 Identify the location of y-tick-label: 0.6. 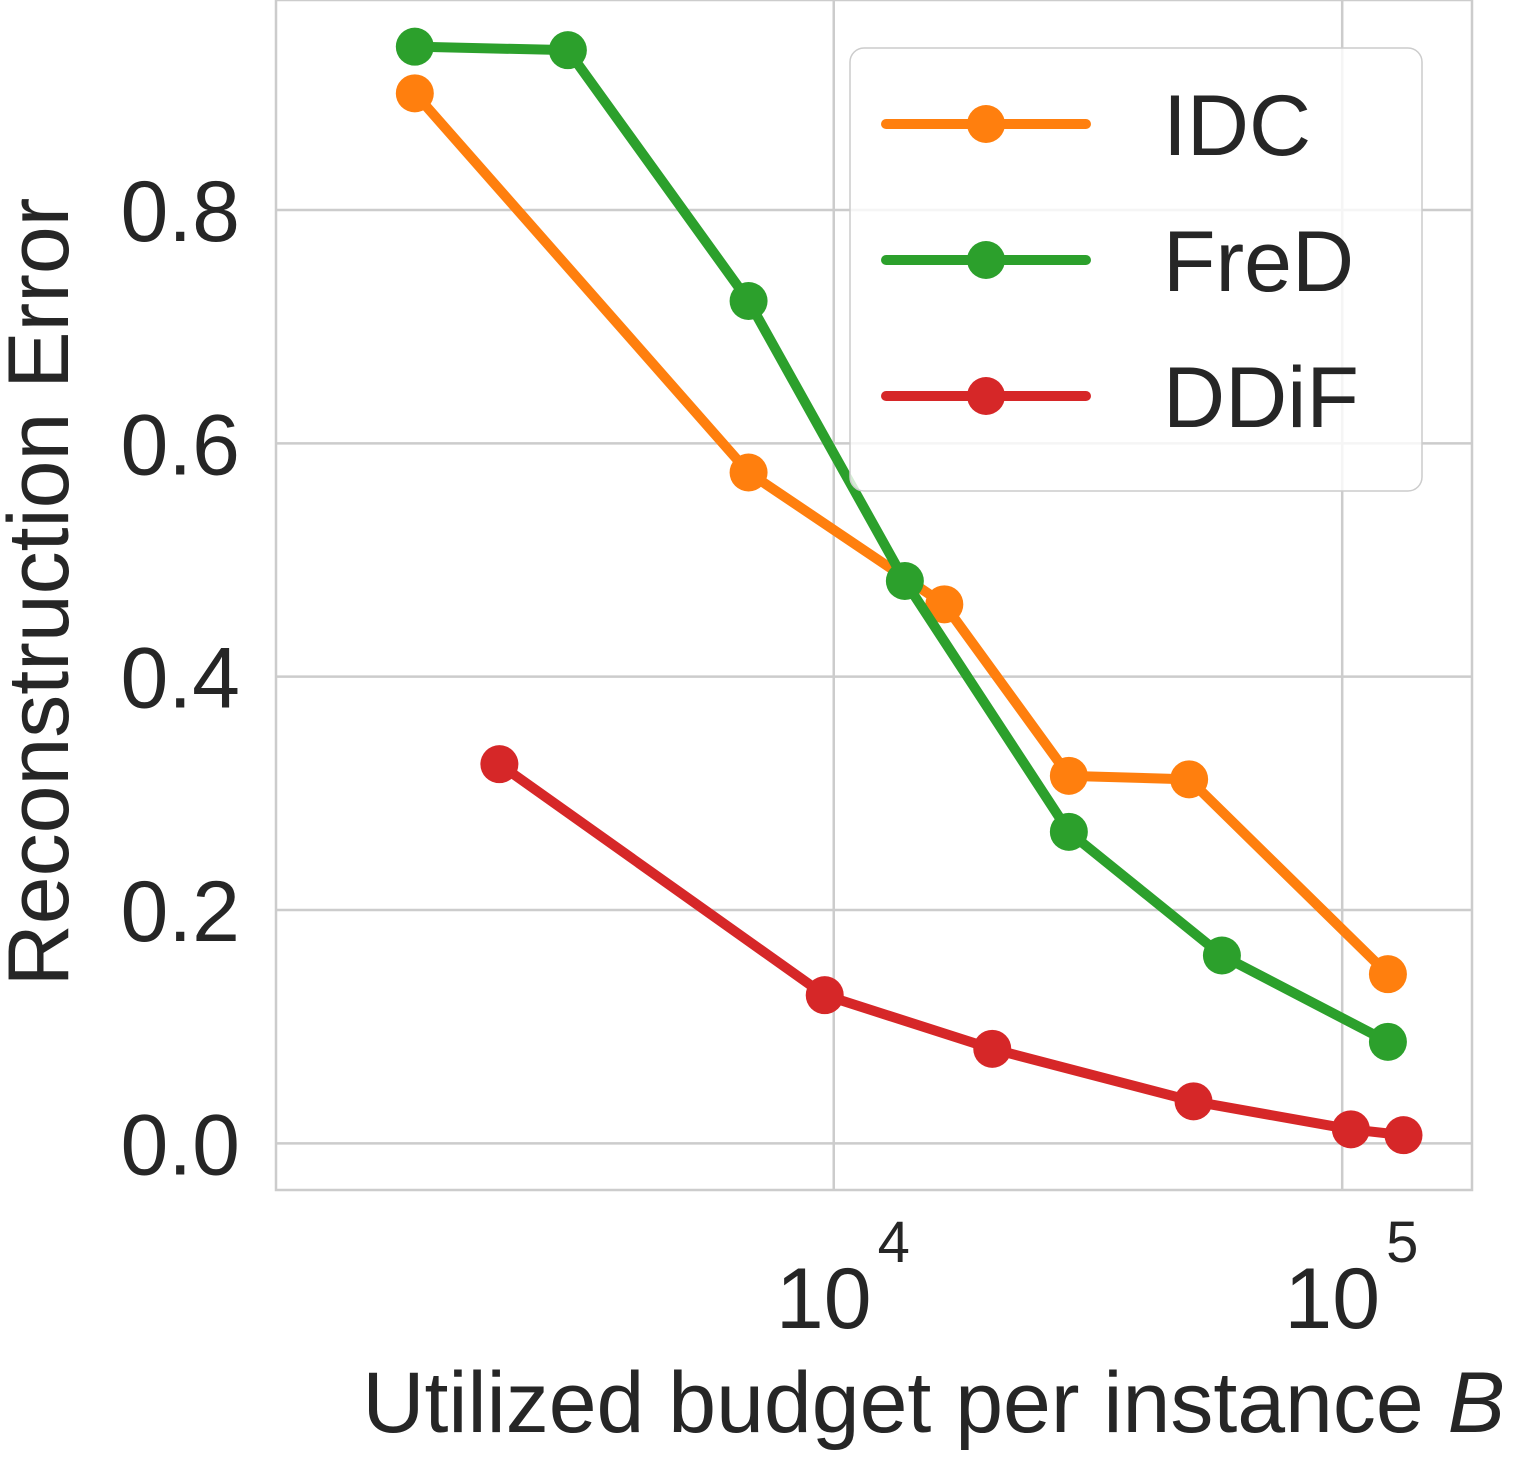
(180, 445).